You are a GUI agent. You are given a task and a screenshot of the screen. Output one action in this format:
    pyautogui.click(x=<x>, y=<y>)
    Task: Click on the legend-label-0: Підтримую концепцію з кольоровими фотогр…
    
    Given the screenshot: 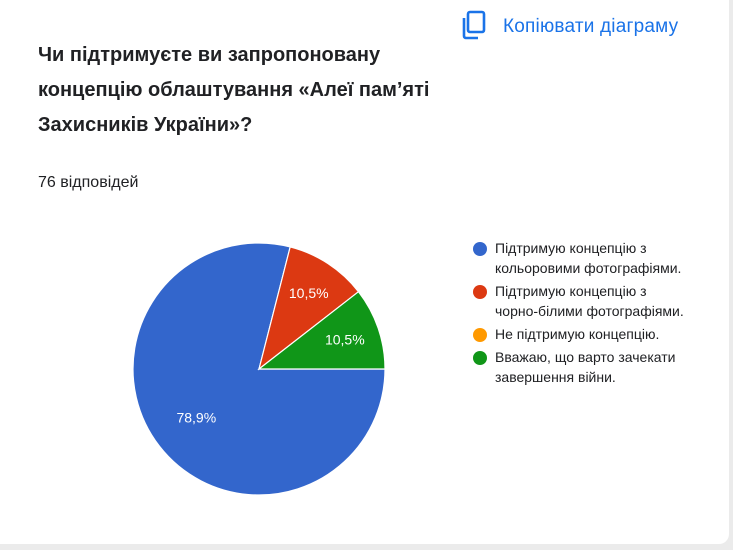 What is the action you would take?
    pyautogui.click(x=588, y=258)
    